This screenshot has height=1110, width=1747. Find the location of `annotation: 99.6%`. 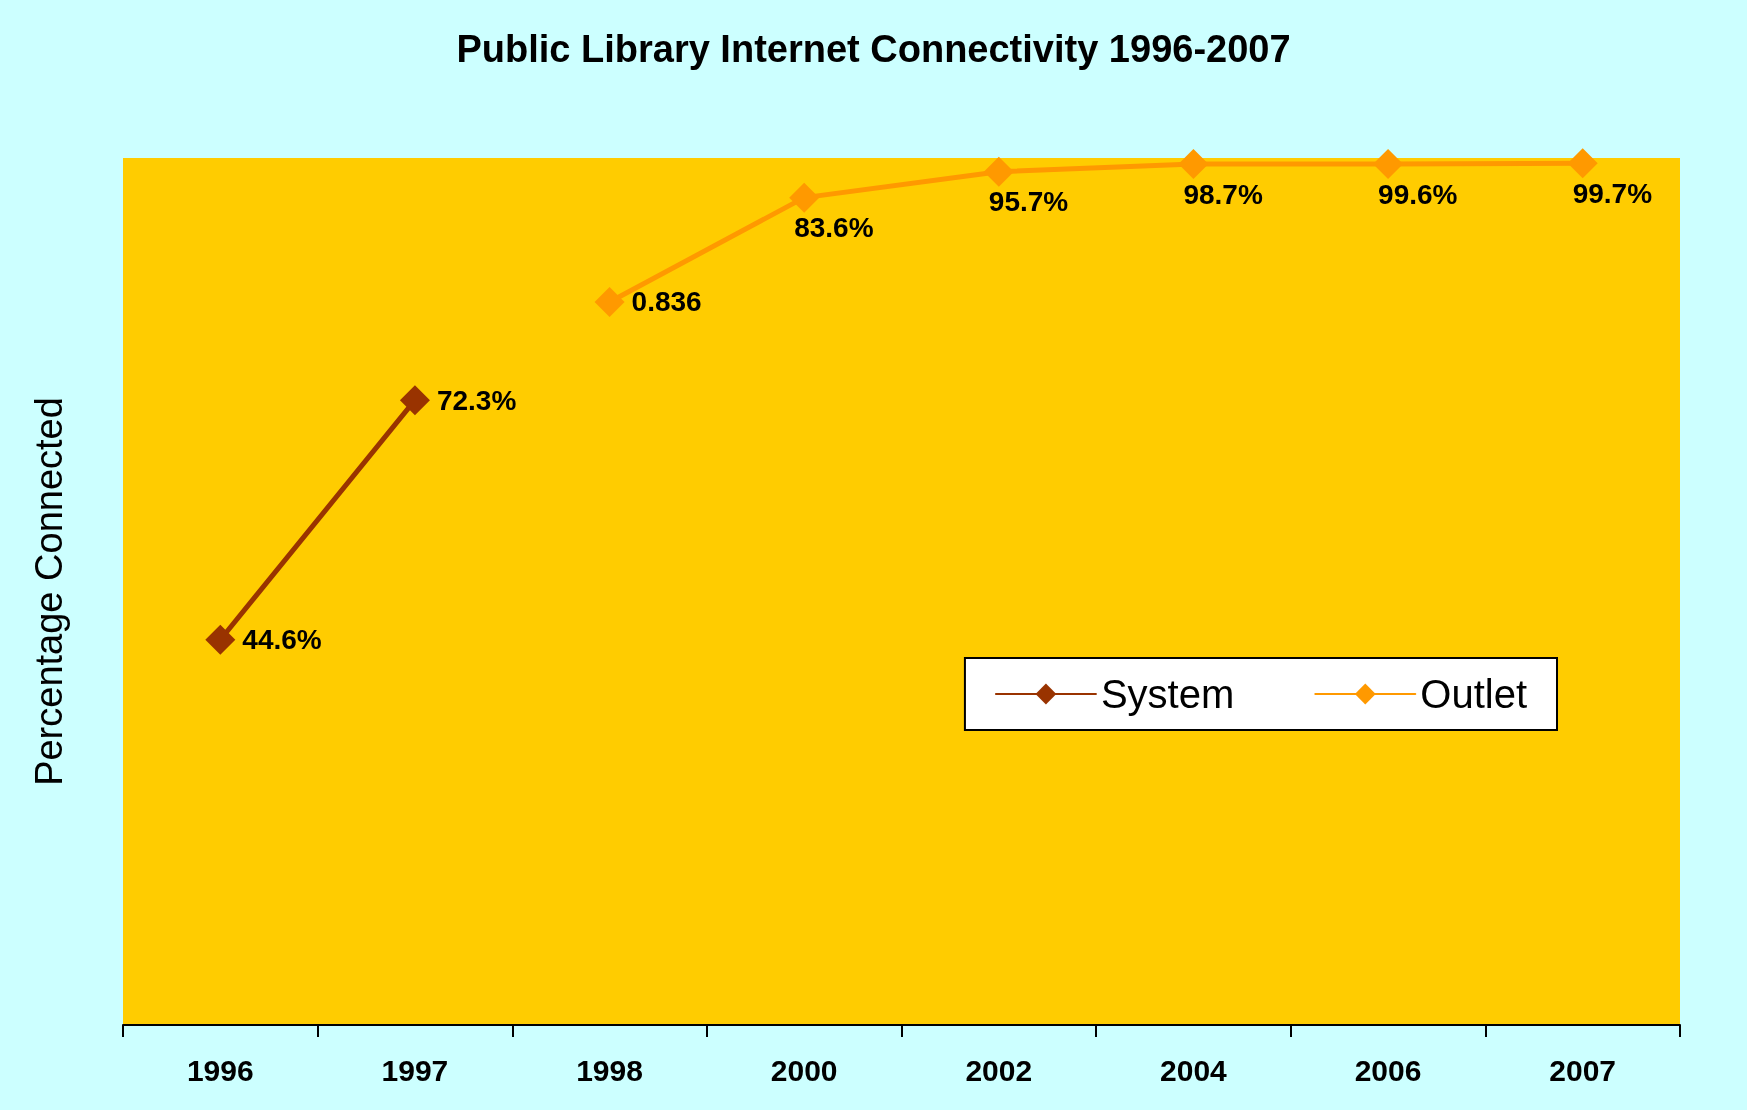

annotation: 99.6% is located at coordinates (1418, 194).